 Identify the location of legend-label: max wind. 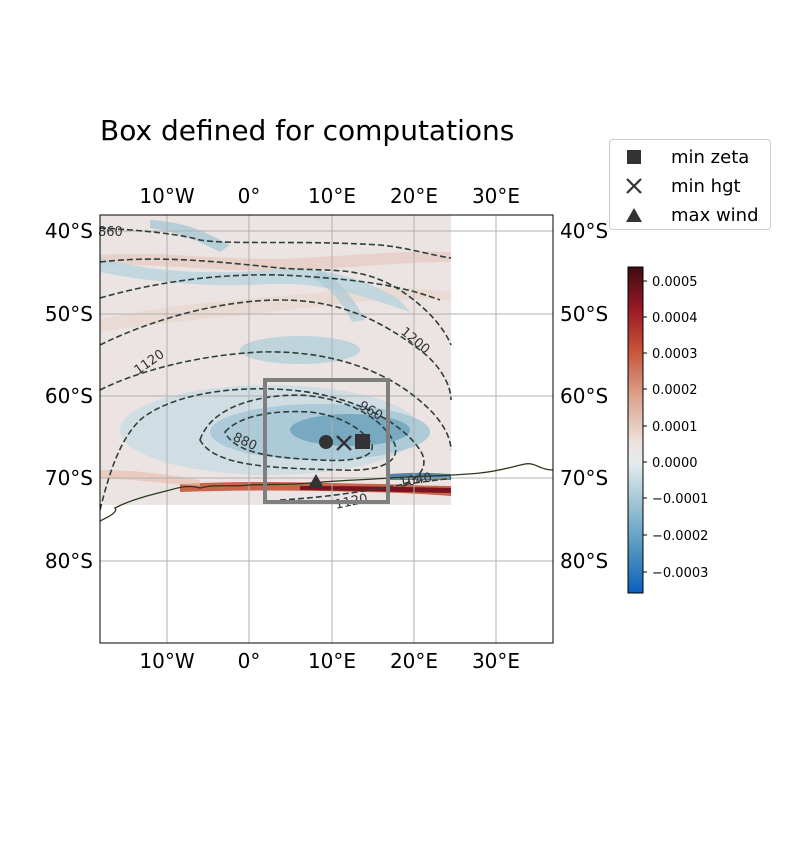
(715, 215).